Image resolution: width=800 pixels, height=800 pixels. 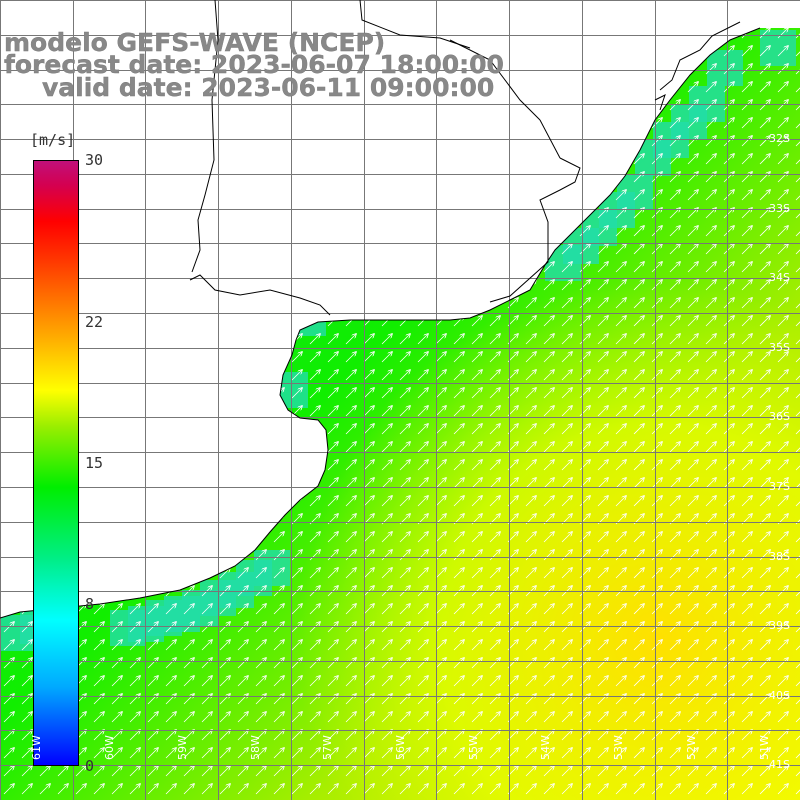 What do you see at coordinates (779, 486) in the screenshot?
I see `latitude-label: 37S` at bounding box center [779, 486].